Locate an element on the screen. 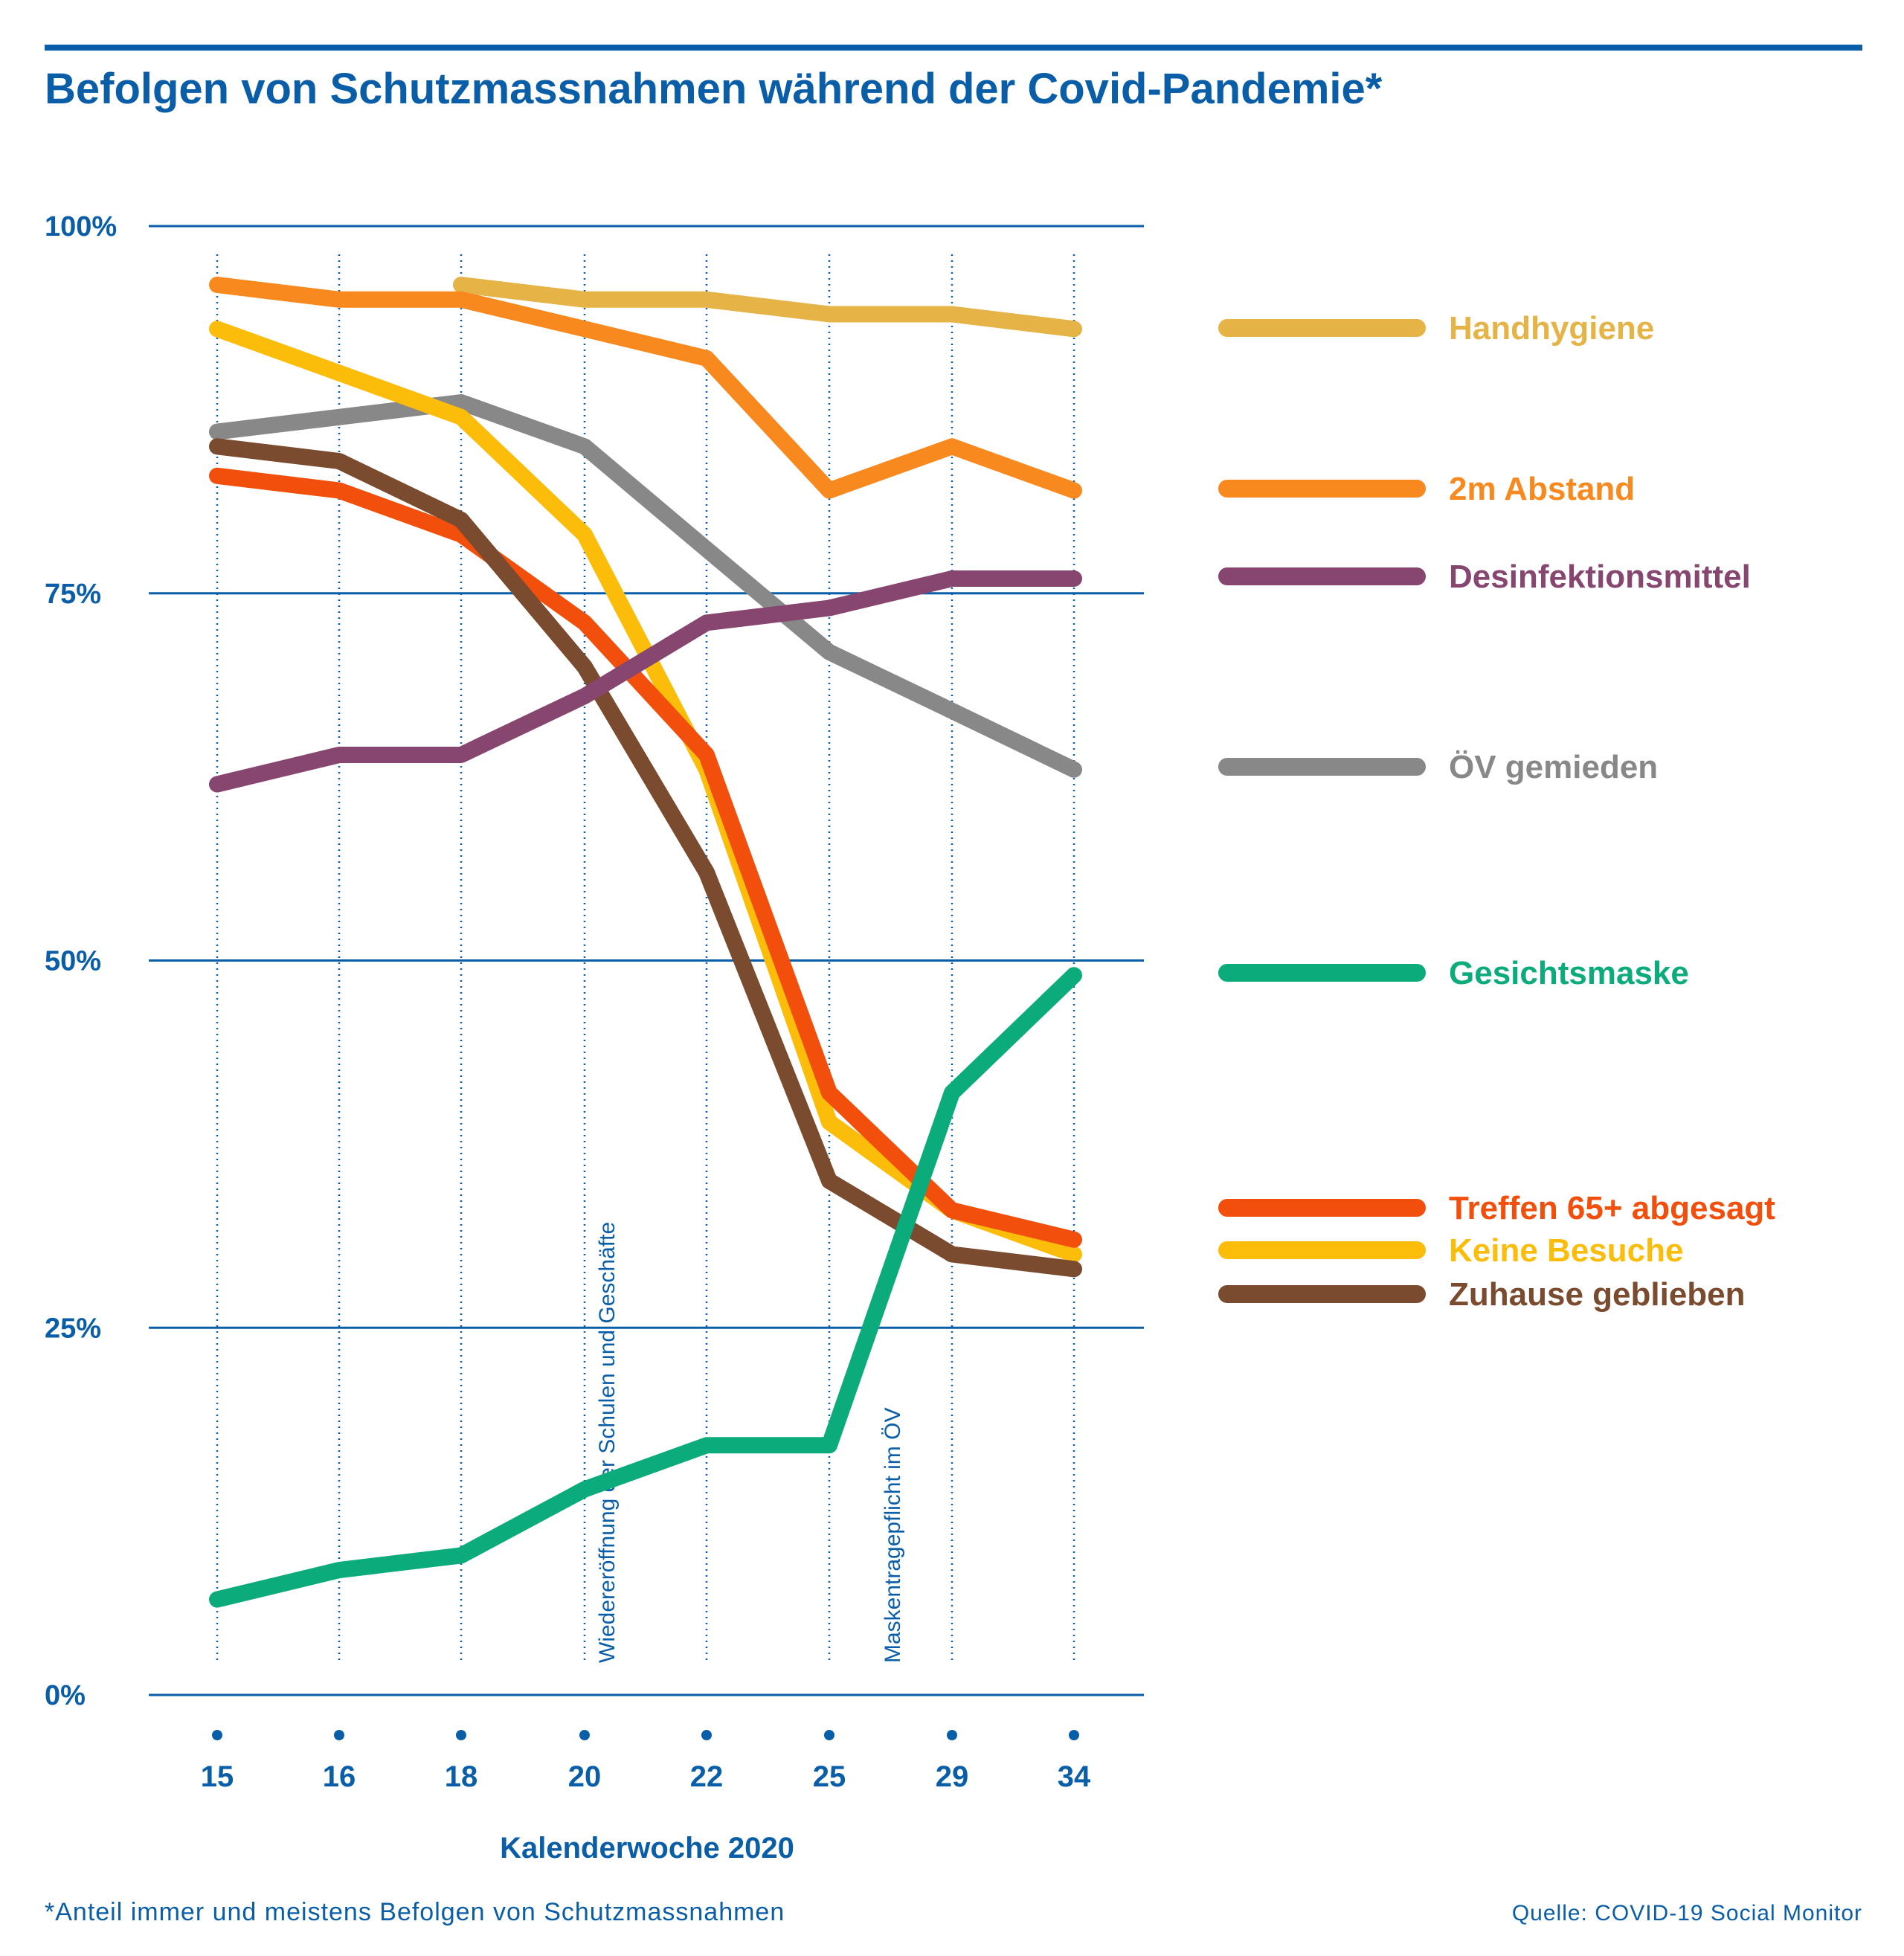  x-axis-title: Kalenderwoche 2020 is located at coordinates (647, 1848).